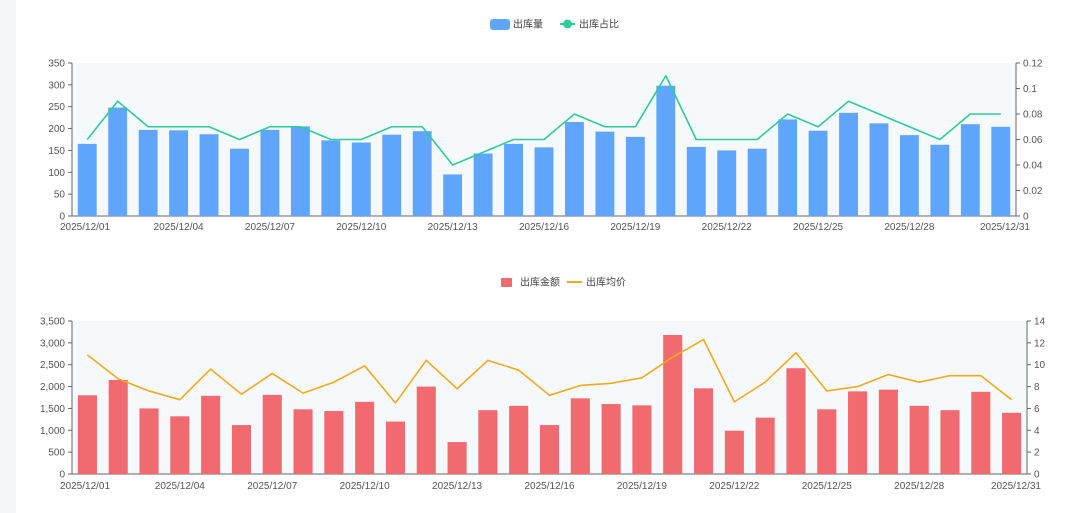  What do you see at coordinates (87, 434) in the screenshot?
I see `bar-2025/12/01` at bounding box center [87, 434].